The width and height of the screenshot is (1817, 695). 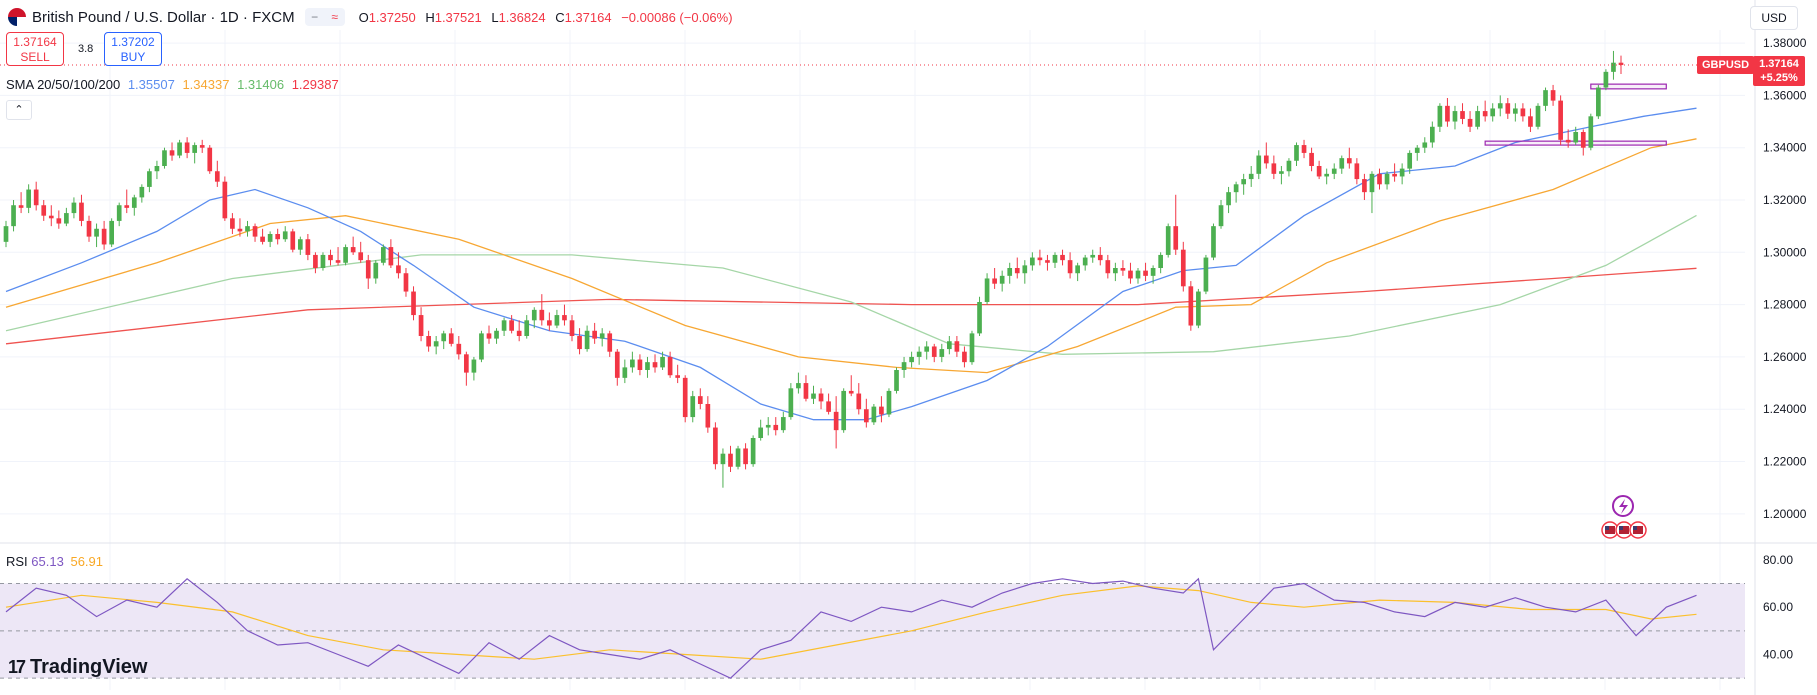 What do you see at coordinates (163, 17) in the screenshot?
I see `symbol-title: British Pound / U.S. Dollar · 1D · FXCM` at bounding box center [163, 17].